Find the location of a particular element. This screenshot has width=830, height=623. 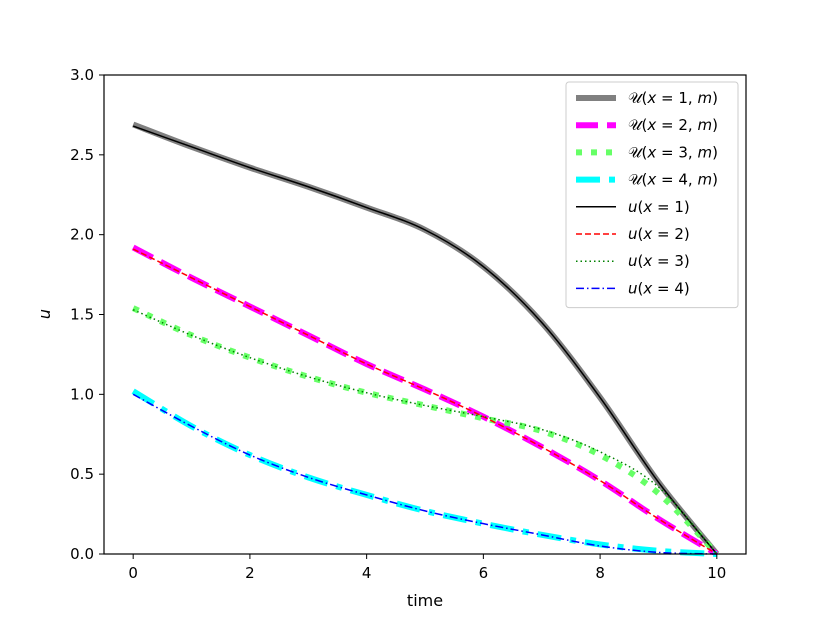

y-tick-label: 3.0 is located at coordinates (82, 75).